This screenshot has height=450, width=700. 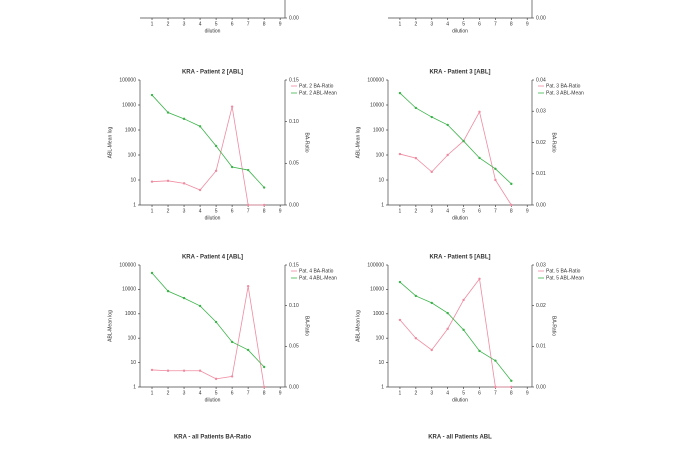 I want to click on y2-tick-label: 0.10, so click(x=294, y=306).